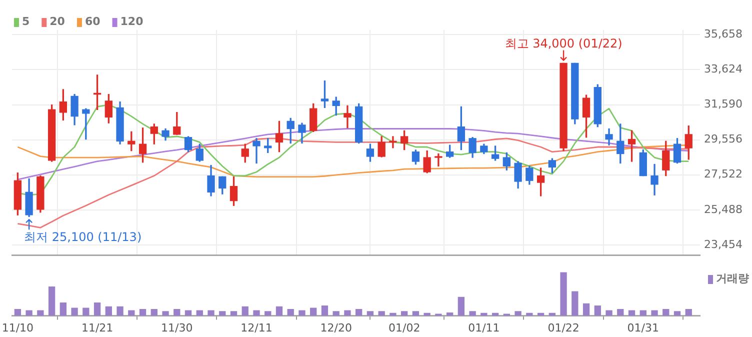 The image size is (752, 337). What do you see at coordinates (723, 34) in the screenshot?
I see `y-tick-label: 35,658` at bounding box center [723, 34].